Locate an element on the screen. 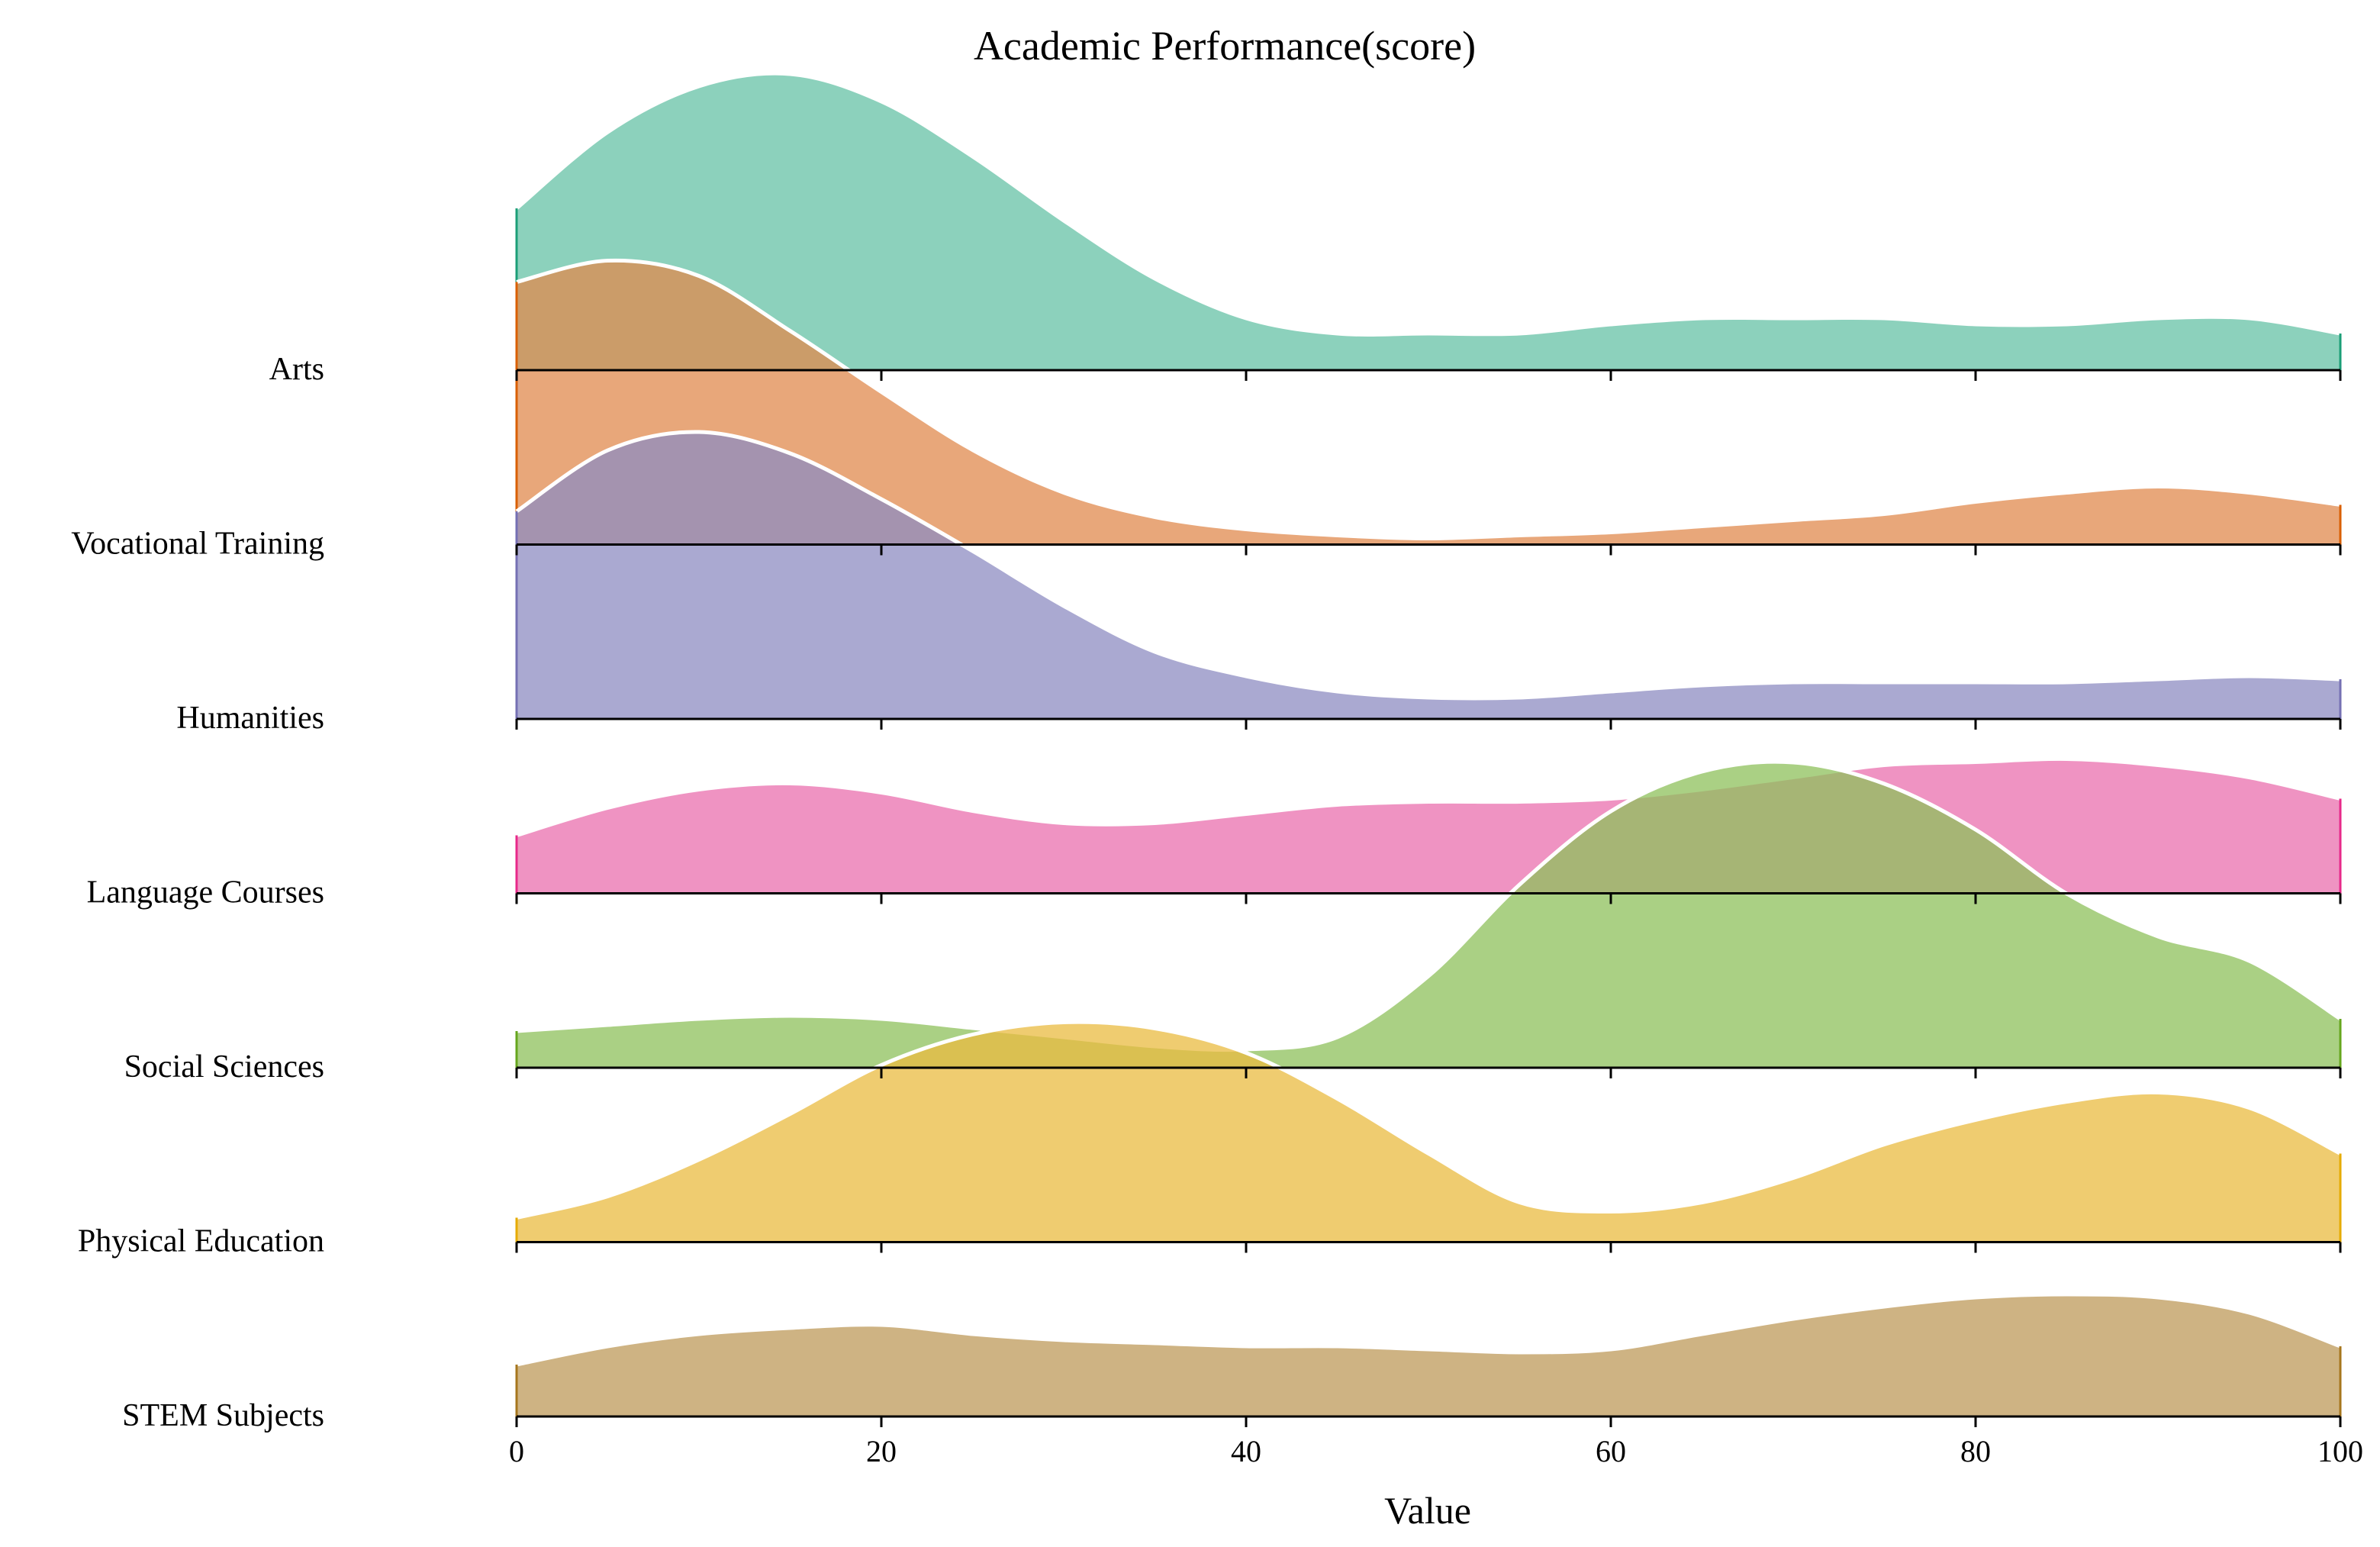 The image size is (2380, 1547). x-tick-label: 20 is located at coordinates (881, 1451).